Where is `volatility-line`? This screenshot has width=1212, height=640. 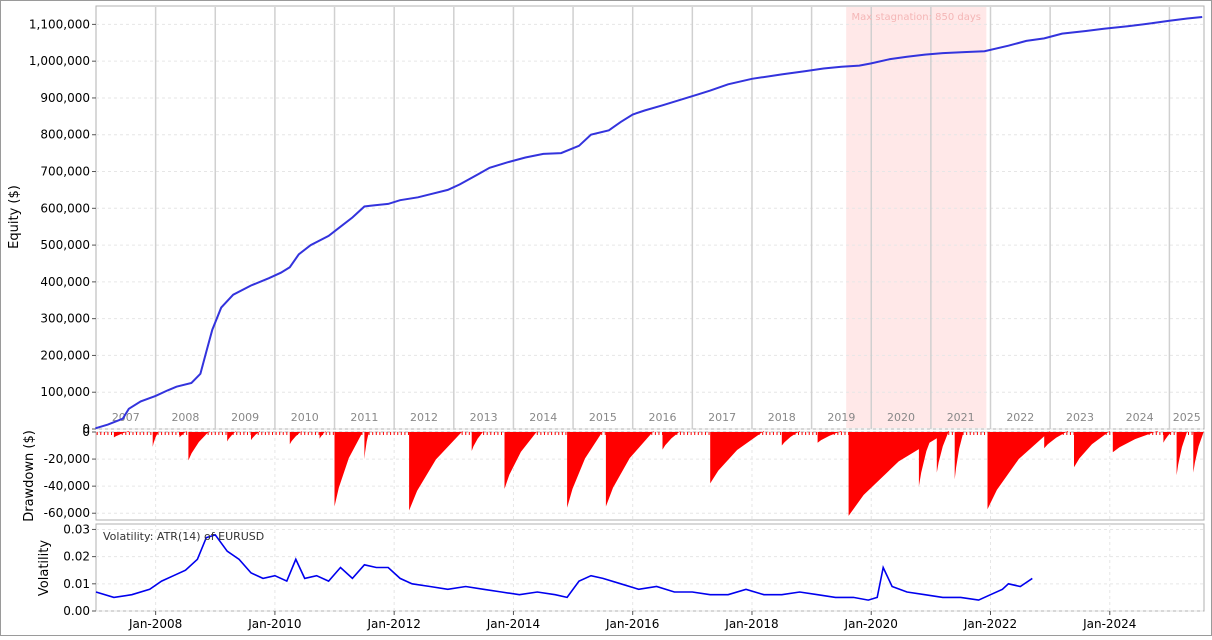
volatility-line is located at coordinates (564, 567).